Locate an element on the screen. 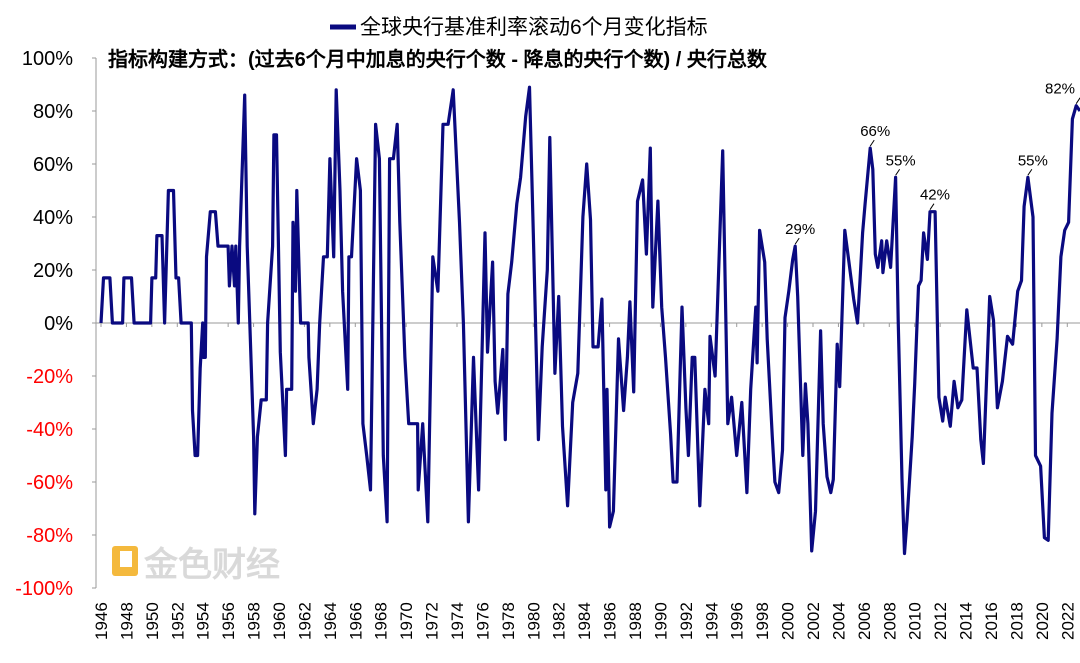 The width and height of the screenshot is (1080, 663). y-axis-ticks: 100% 80% 60% 40% 20% 0% -20% -40% -60% -80% -100% is located at coordinates (55, 324).